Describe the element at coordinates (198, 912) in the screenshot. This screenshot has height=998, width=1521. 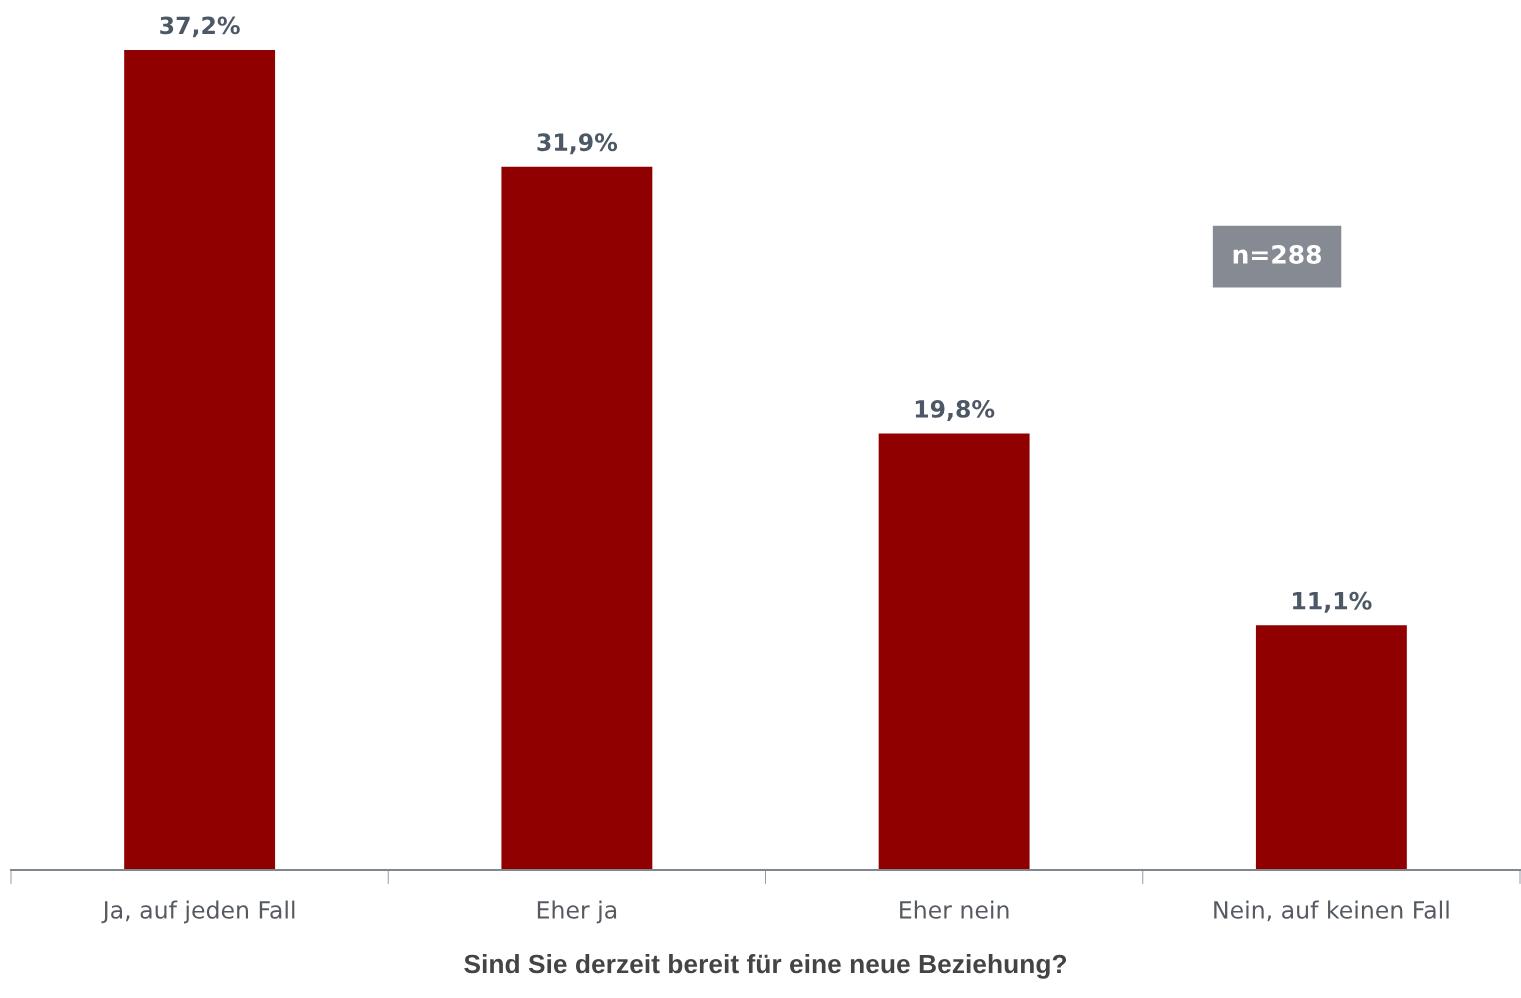
I see `x-tick-label: Ja, auf jeden Fall` at that location.